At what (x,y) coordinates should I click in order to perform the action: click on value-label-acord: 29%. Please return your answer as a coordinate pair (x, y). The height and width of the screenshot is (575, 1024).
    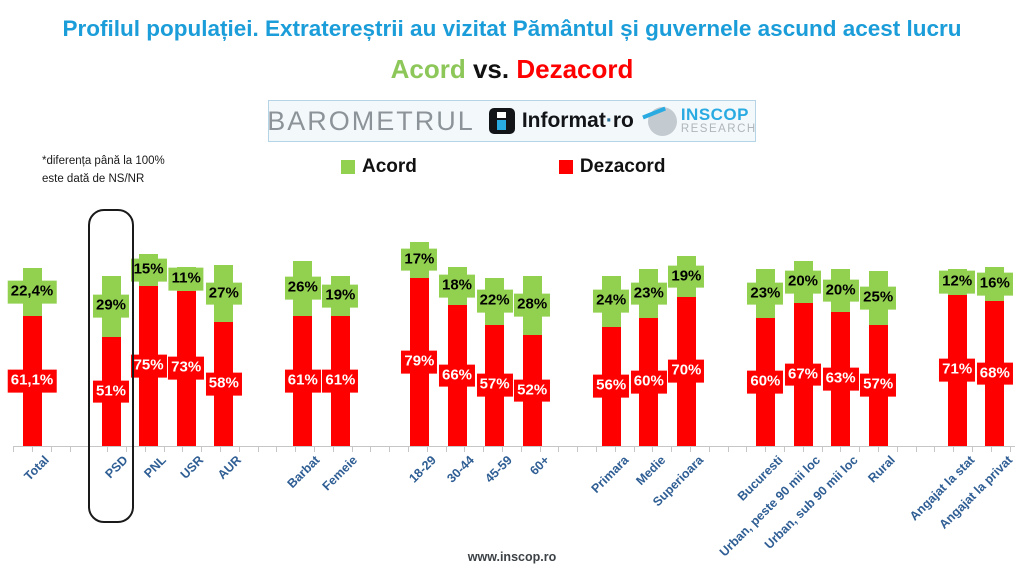
    Looking at the image, I should click on (111, 306).